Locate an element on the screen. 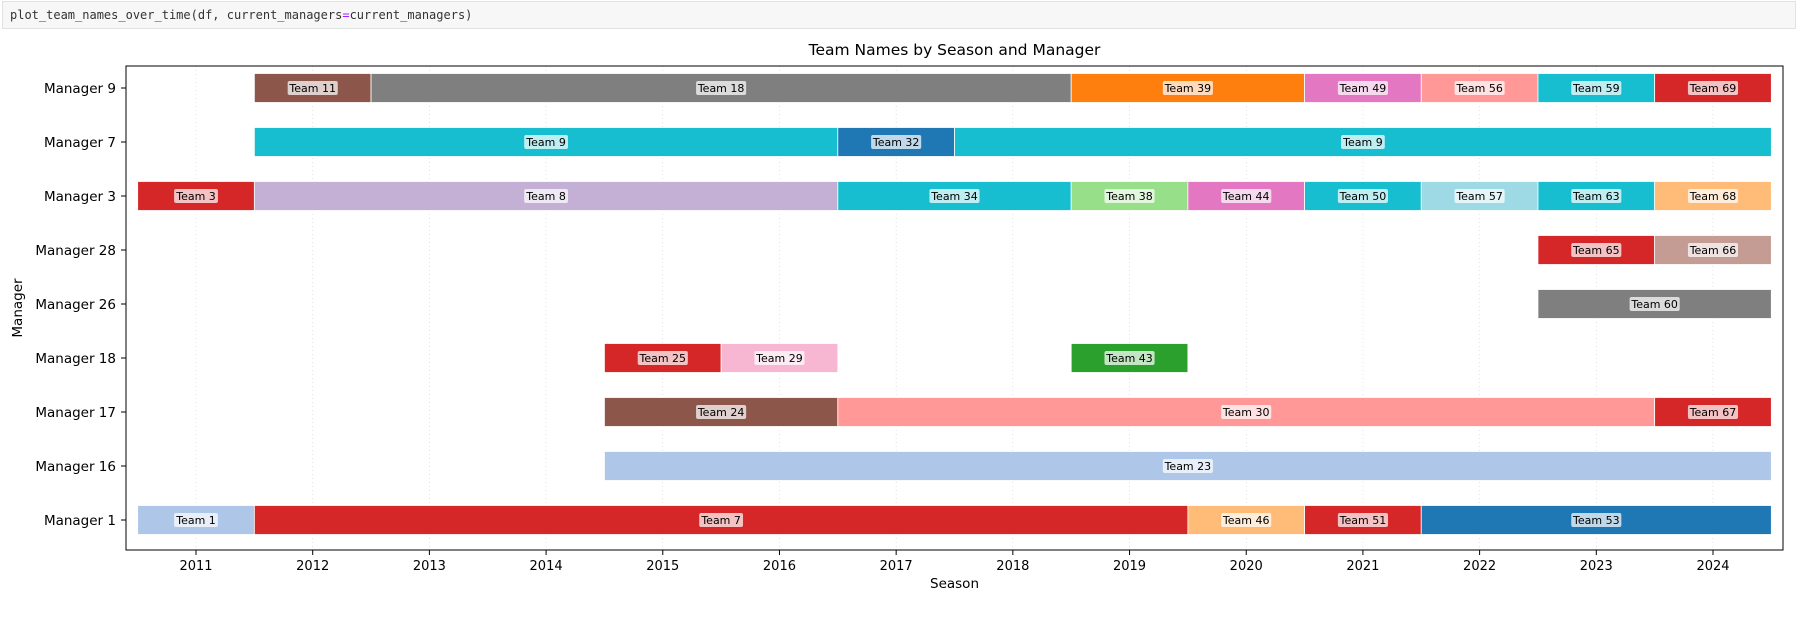  bar-label-team-68-18: Team 68 is located at coordinates (1713, 196).